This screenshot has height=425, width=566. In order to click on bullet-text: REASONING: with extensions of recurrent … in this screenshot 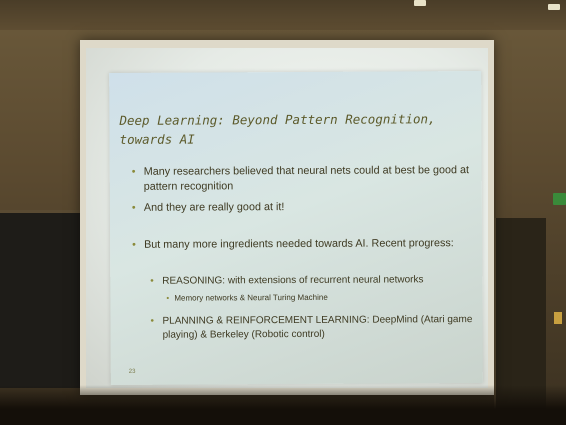, I will do `click(292, 280)`.